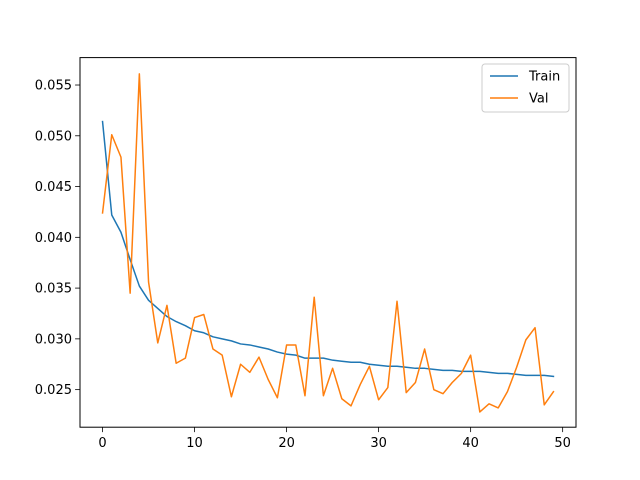 Image resolution: width=640 pixels, height=480 pixels. I want to click on x-tick-label: 20, so click(286, 443).